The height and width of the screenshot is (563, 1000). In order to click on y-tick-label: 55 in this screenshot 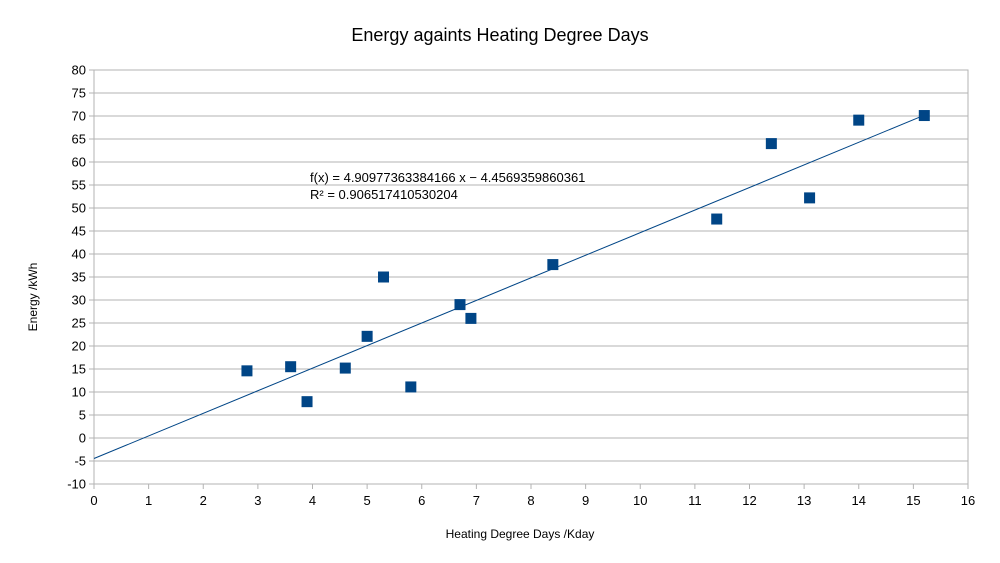, I will do `click(79, 185)`.